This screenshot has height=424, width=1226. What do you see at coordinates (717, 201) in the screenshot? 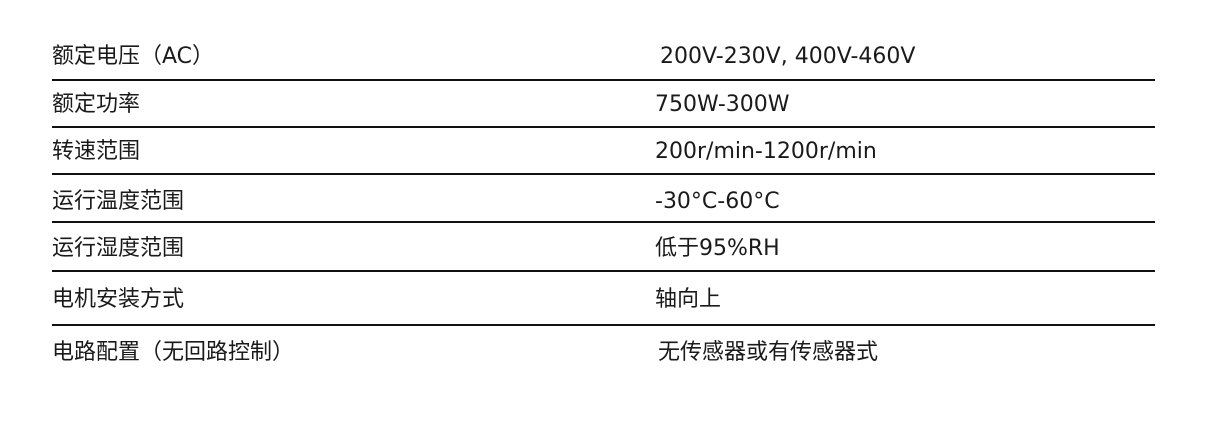
I see `spec-value: -30°C-60°C` at bounding box center [717, 201].